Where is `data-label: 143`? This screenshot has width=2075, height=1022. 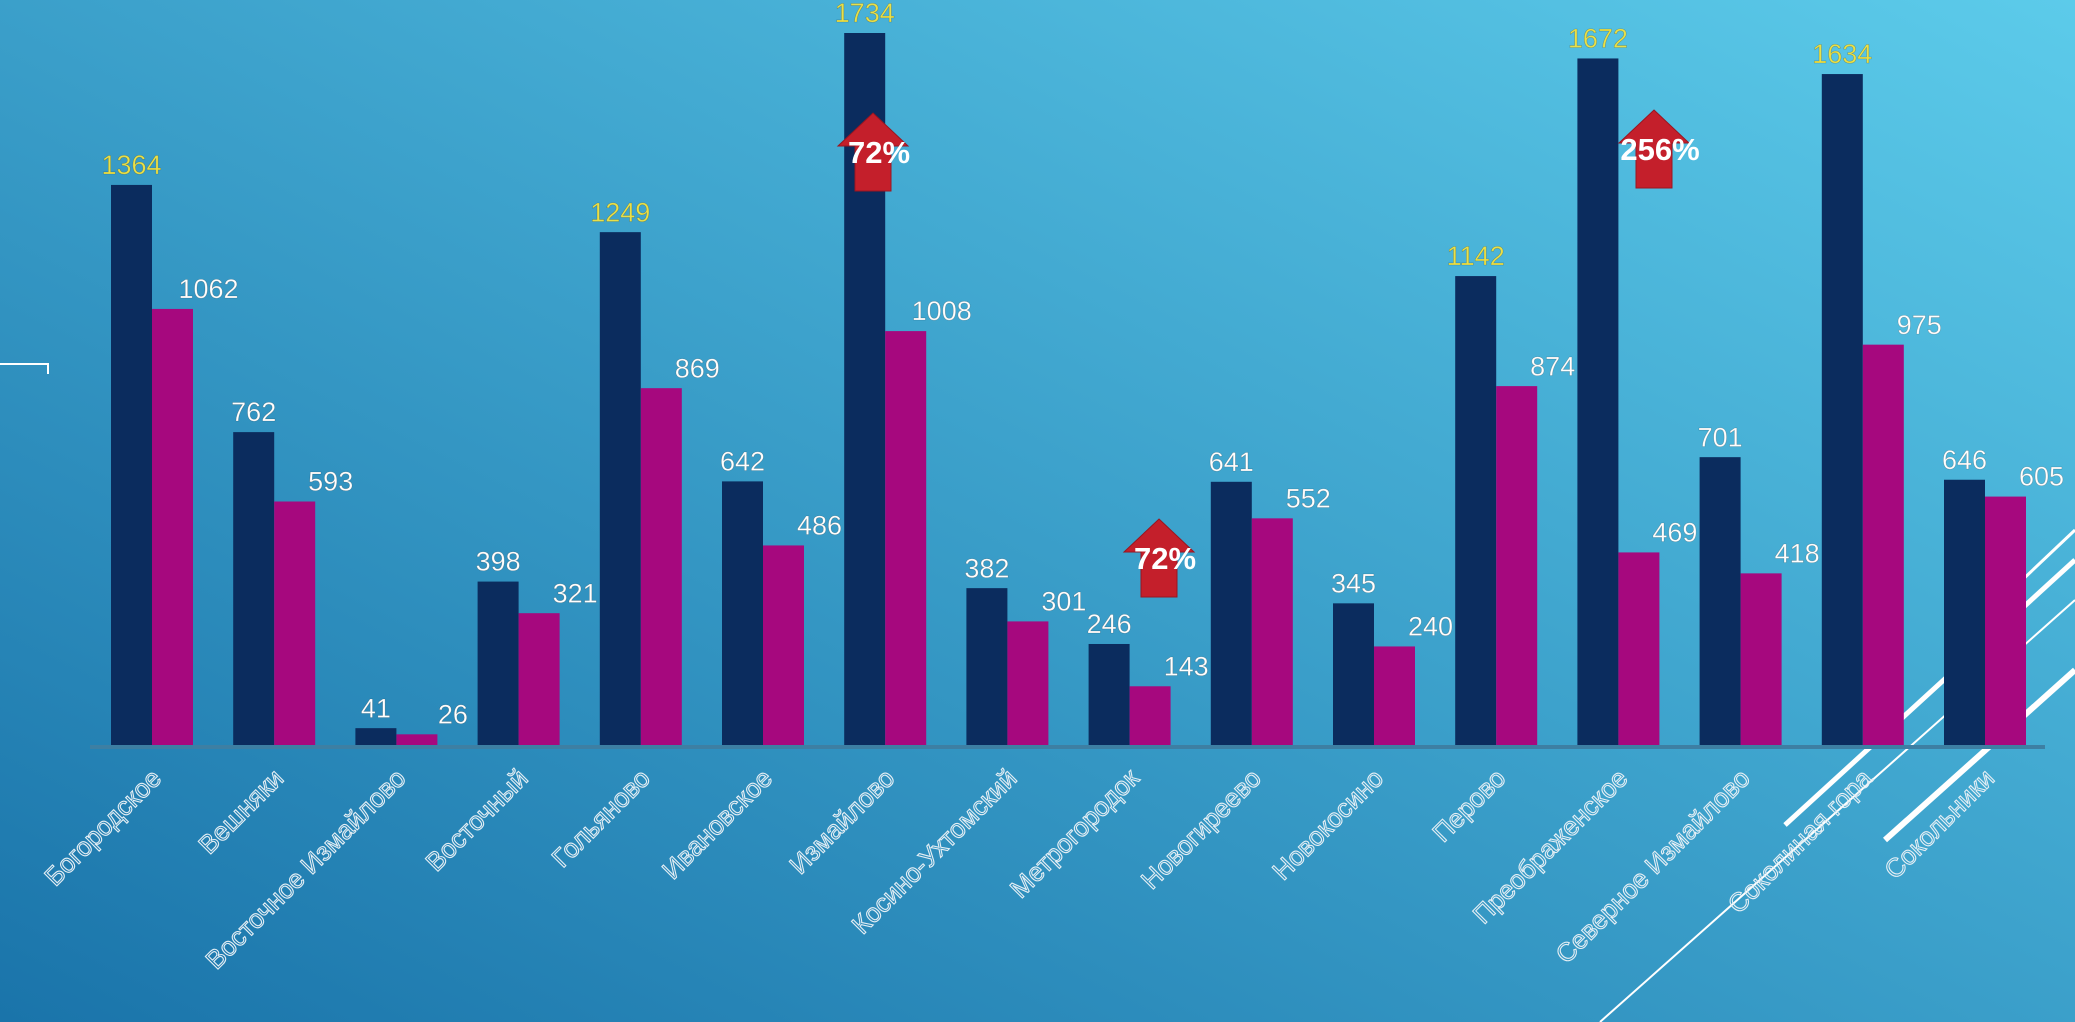
data-label: 143 is located at coordinates (1186, 666).